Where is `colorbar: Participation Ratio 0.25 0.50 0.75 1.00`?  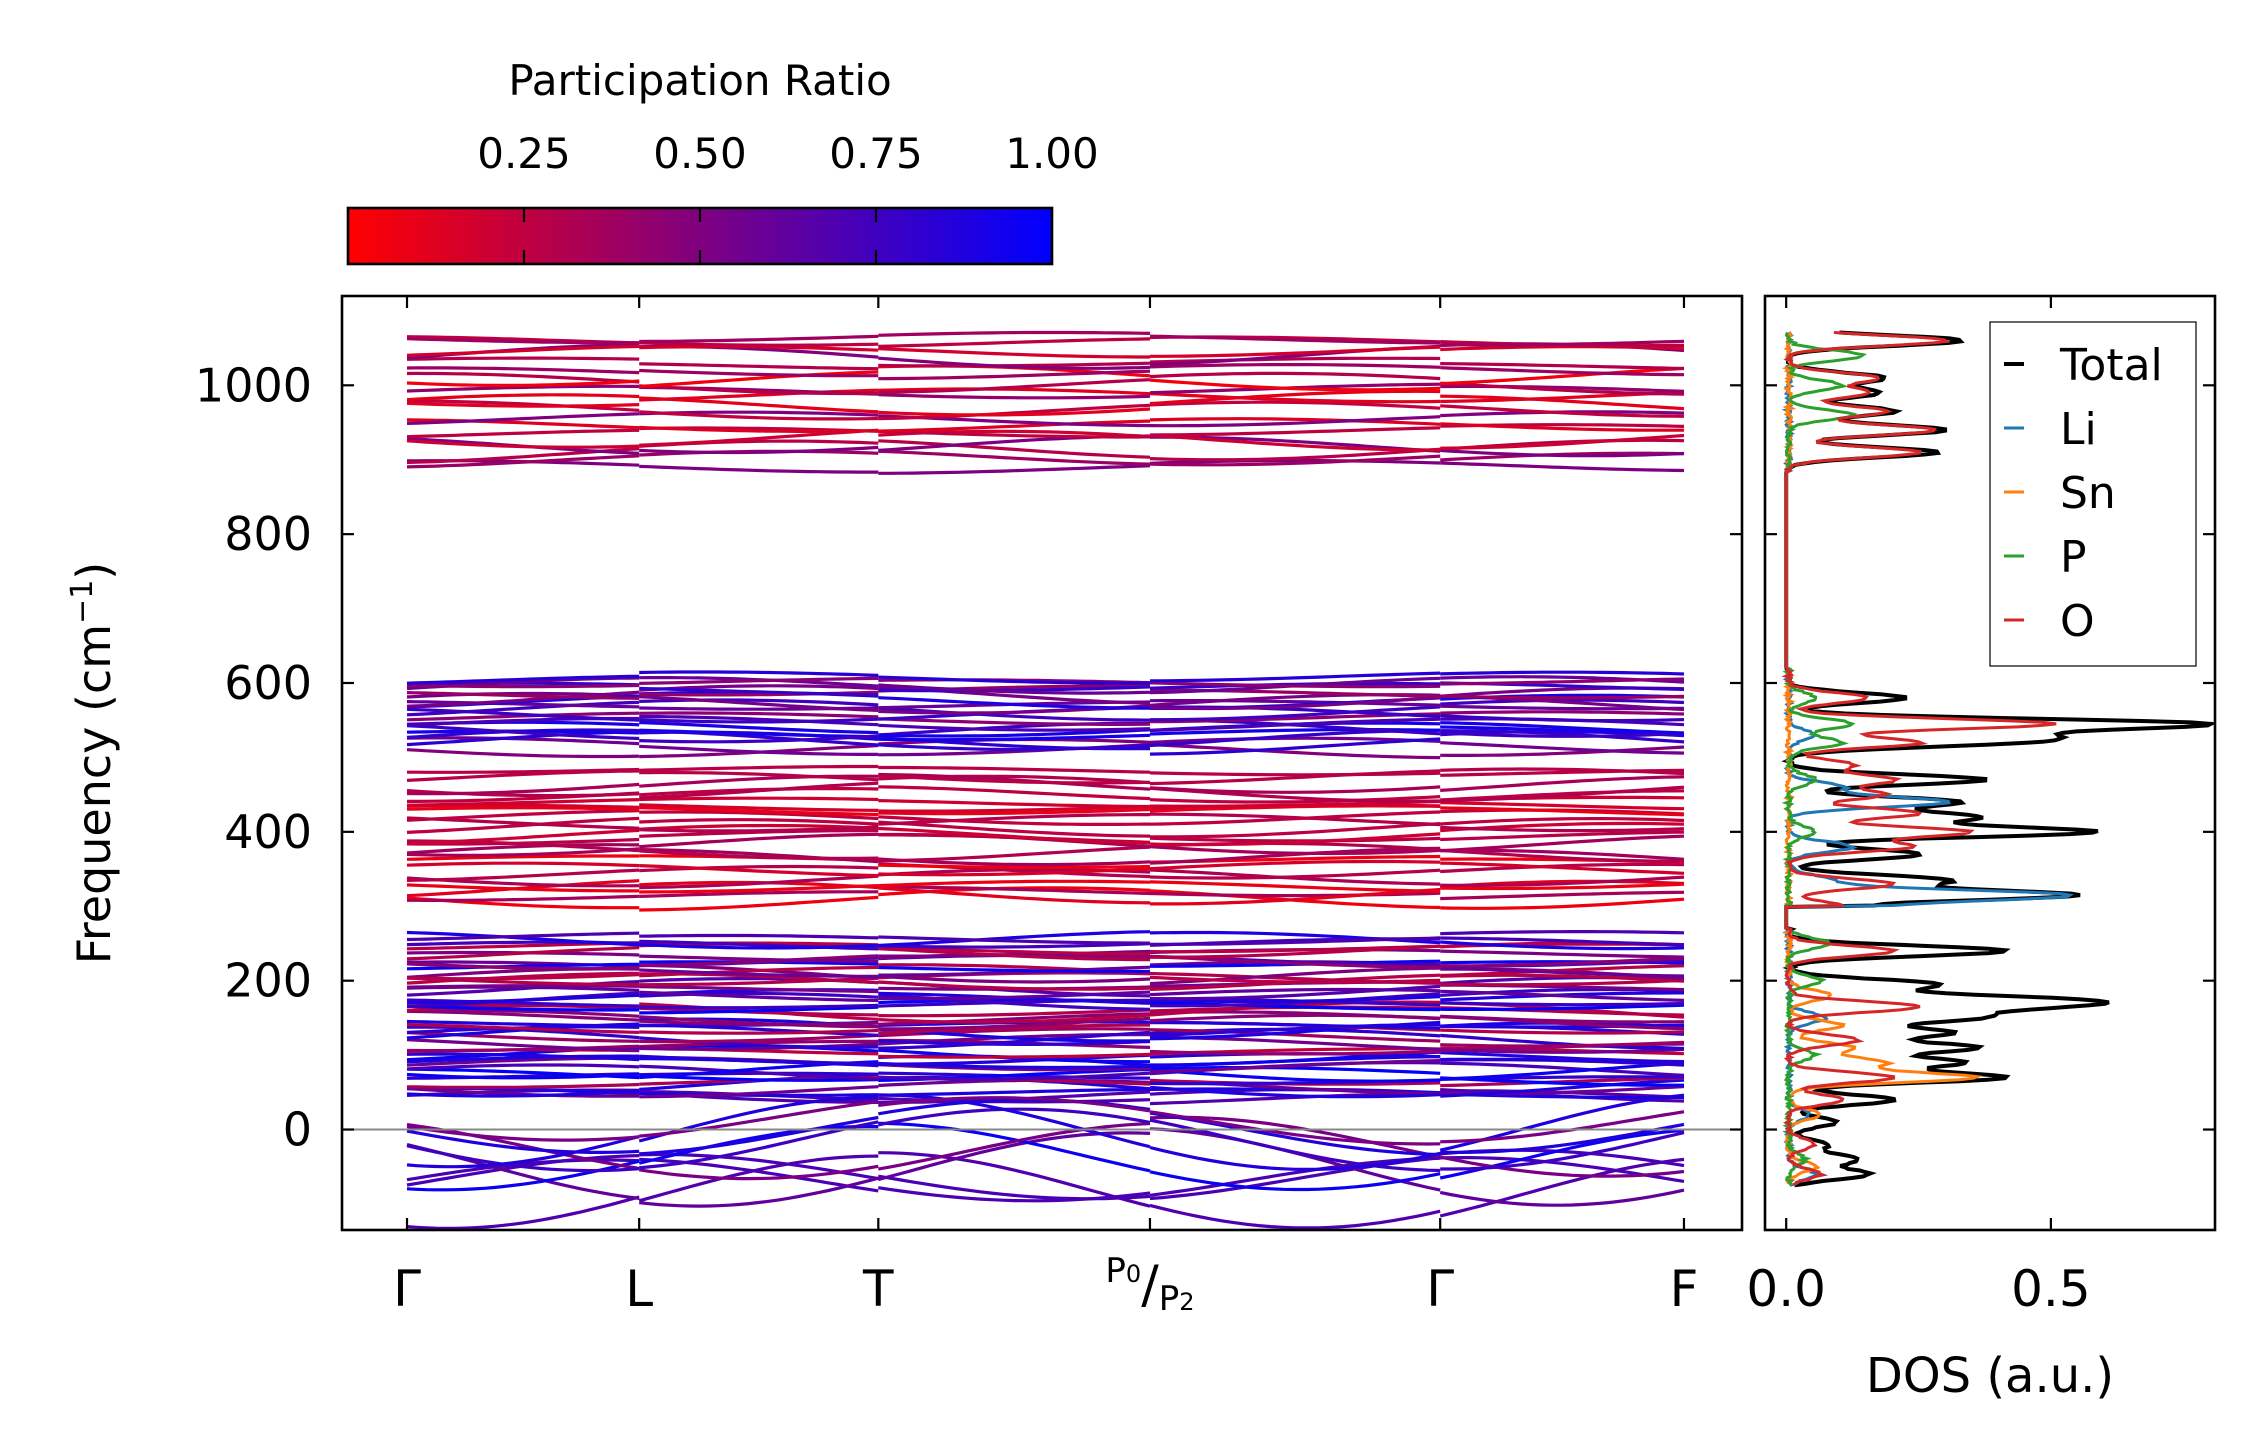
colorbar: Participation Ratio 0.25 0.50 0.75 1.00 is located at coordinates (722, 161).